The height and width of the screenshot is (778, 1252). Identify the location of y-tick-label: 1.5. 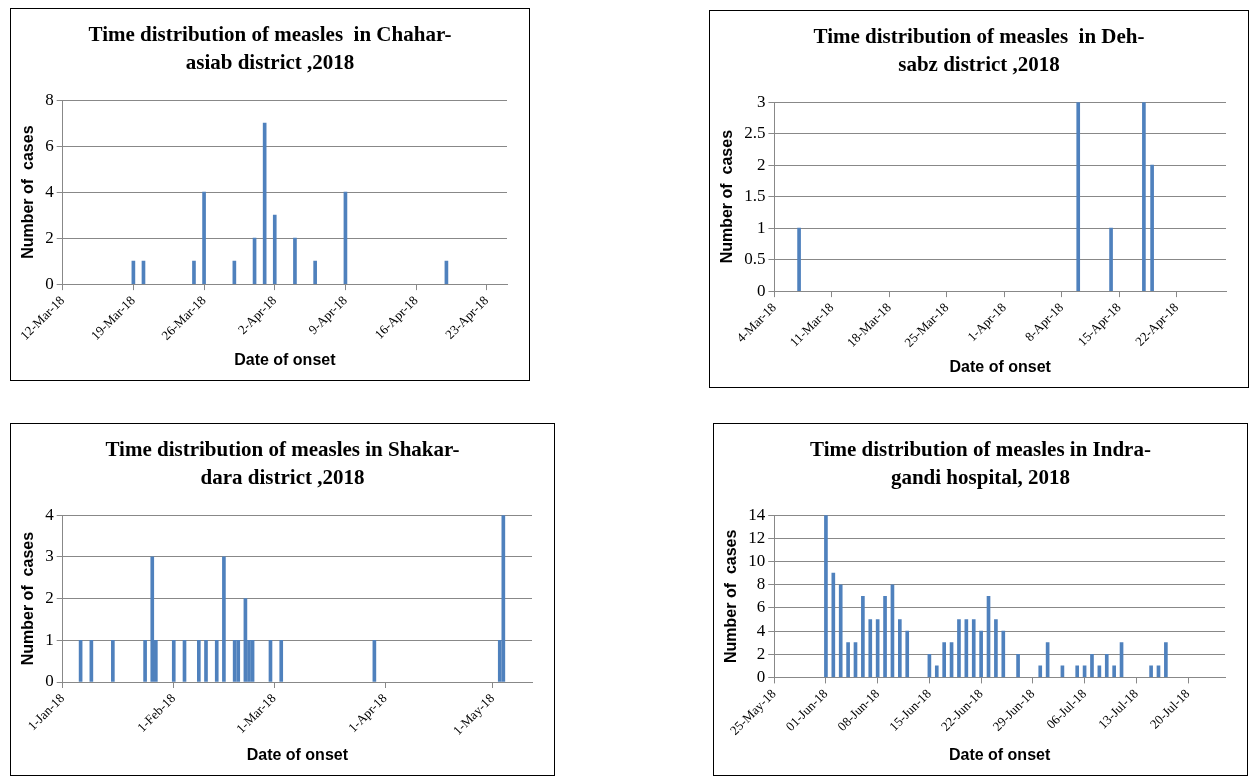
(755, 196).